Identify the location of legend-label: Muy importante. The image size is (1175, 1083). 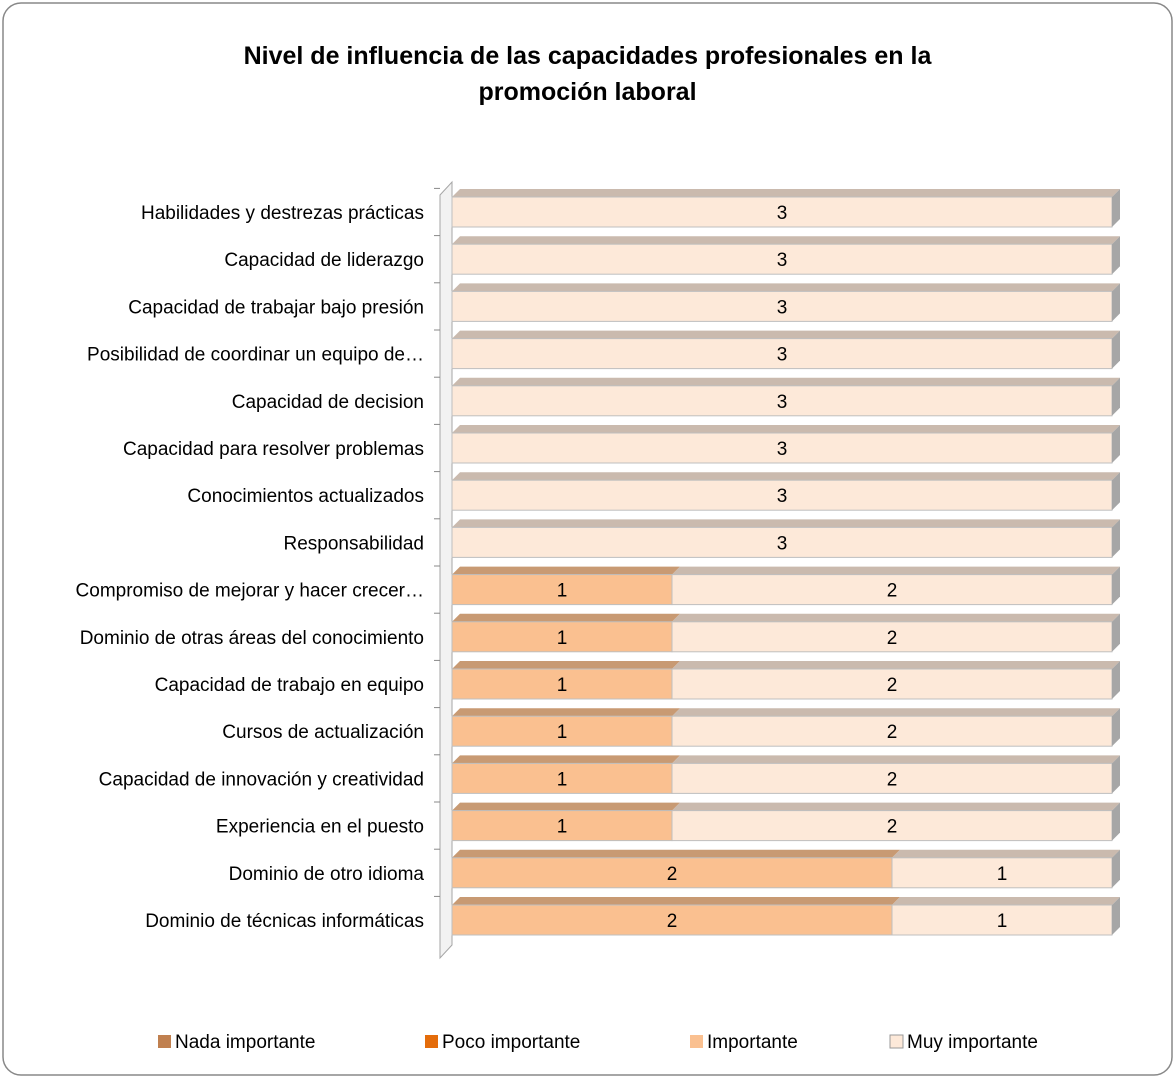
(972, 1042).